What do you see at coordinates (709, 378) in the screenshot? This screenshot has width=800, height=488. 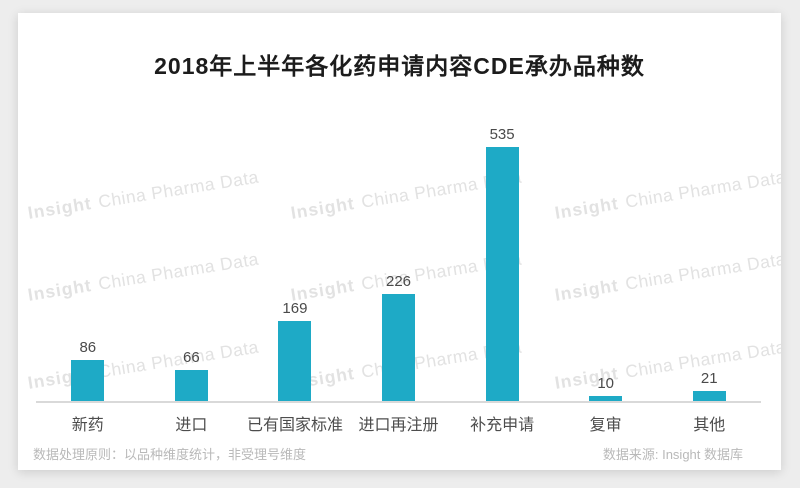 I see `bar-value-label: 21` at bounding box center [709, 378].